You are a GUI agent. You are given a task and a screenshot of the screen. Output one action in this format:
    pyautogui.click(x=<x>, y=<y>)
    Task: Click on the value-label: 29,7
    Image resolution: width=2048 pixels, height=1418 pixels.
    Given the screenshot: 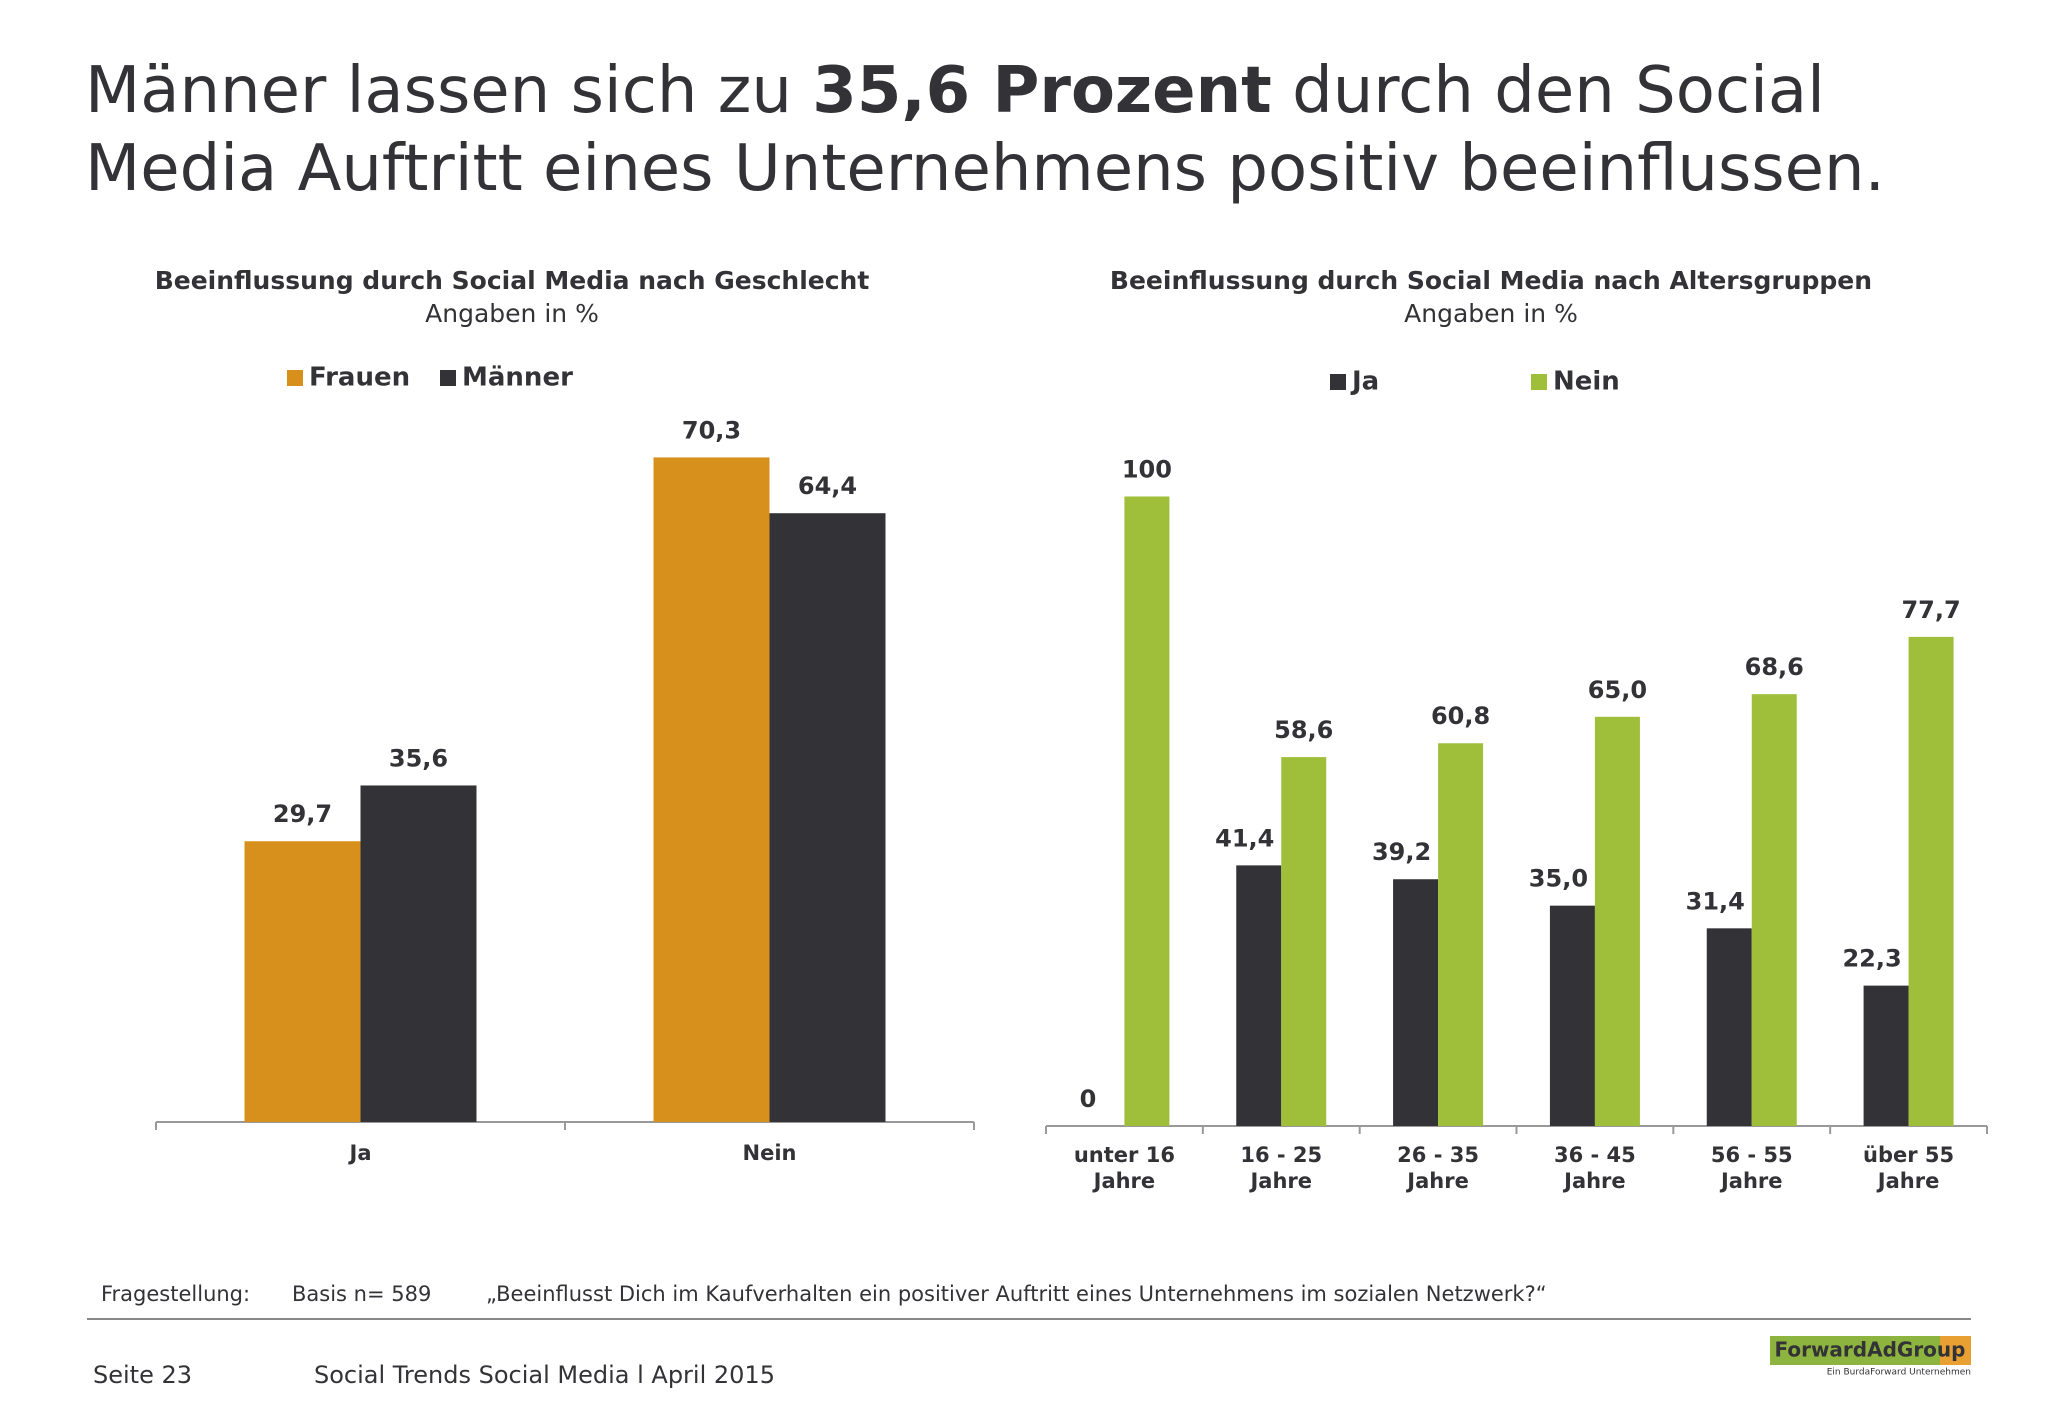 What is the action you would take?
    pyautogui.click(x=302, y=814)
    